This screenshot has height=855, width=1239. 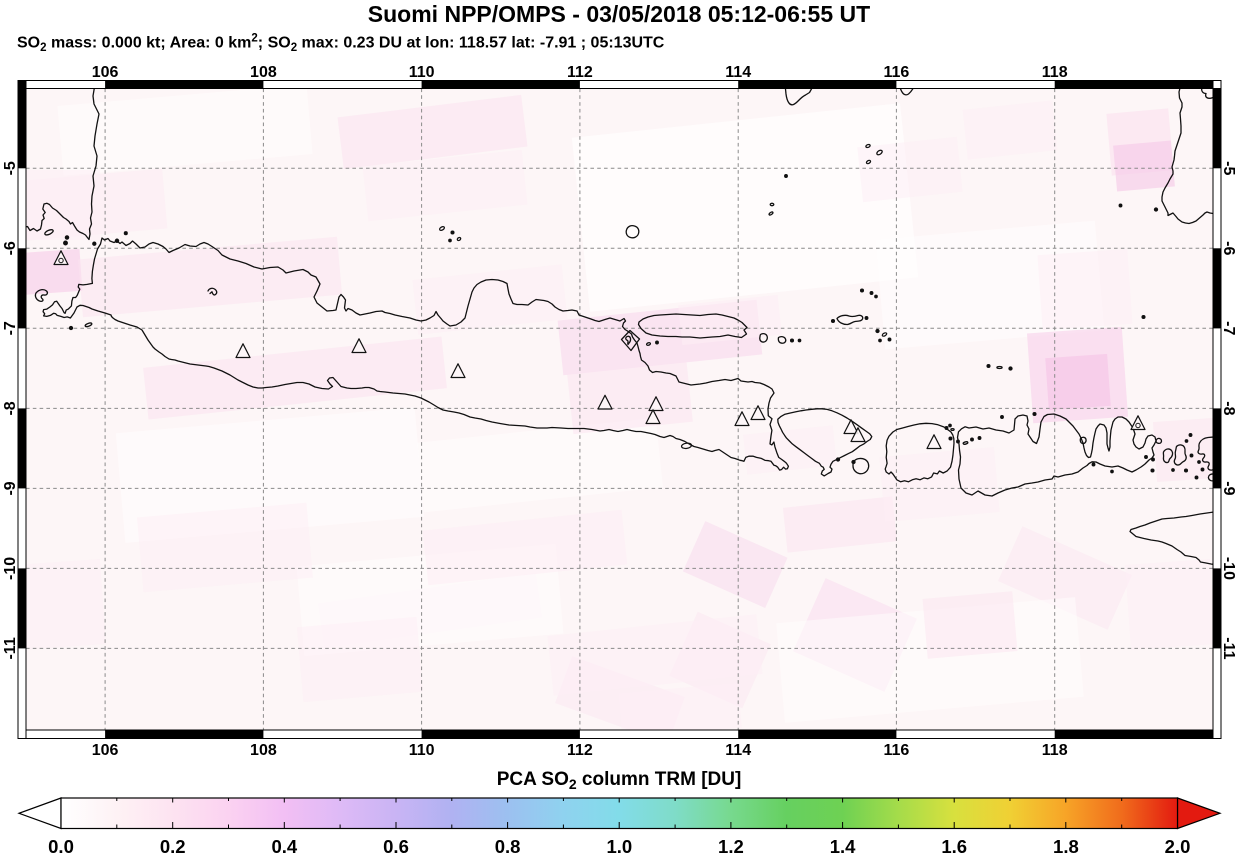 What do you see at coordinates (508, 845) in the screenshot?
I see `svg-text: 0.8` at bounding box center [508, 845].